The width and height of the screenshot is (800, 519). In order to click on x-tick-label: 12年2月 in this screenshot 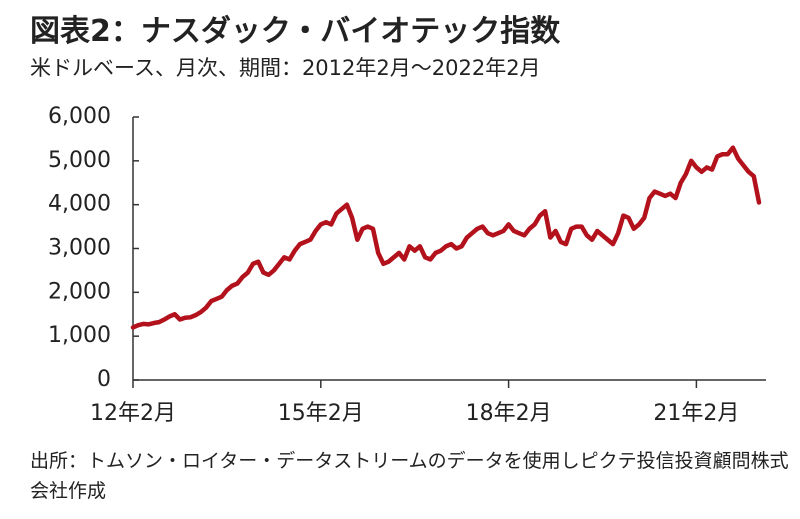, I will do `click(133, 413)`.